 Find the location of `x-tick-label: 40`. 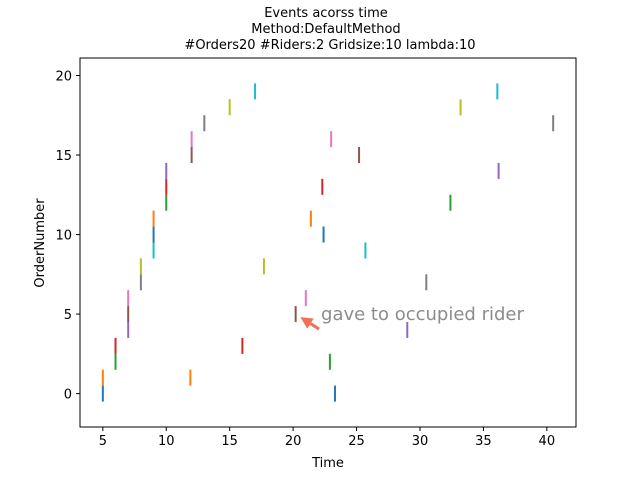

x-tick-label: 40 is located at coordinates (547, 441).